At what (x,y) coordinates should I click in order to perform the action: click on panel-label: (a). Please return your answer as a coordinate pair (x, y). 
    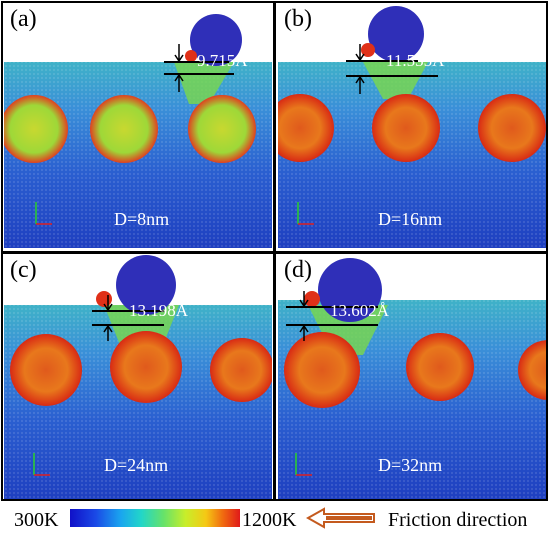
    Looking at the image, I should click on (23, 19).